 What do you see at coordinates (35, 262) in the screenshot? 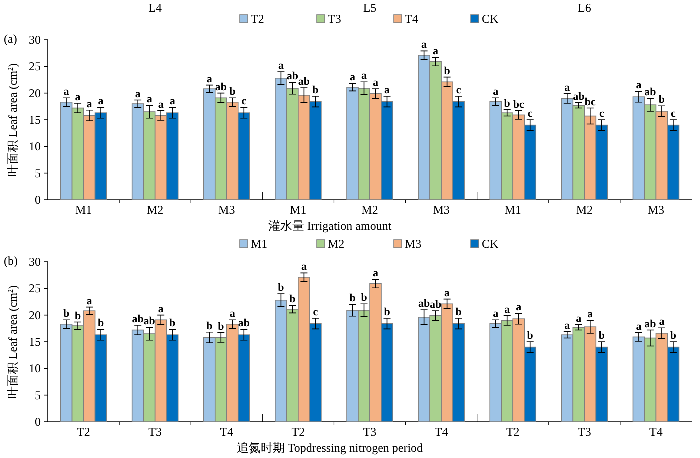
I see `y-tick-label: 30` at bounding box center [35, 262].